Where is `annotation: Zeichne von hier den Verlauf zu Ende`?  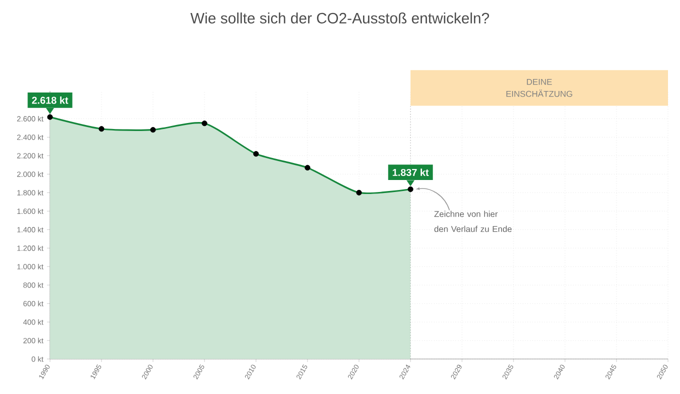
annotation: Zeichne von hier den Verlauf zu Ende is located at coordinates (473, 221).